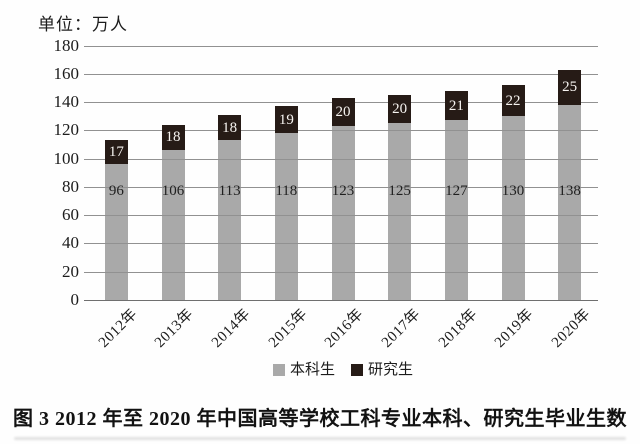 The height and width of the screenshot is (444, 640). What do you see at coordinates (320, 419) in the screenshot?
I see `figure-caption: 图 3 2012 年至 2020 年中国高等学校工科专业本科、研究生毕业生数` at bounding box center [320, 419].